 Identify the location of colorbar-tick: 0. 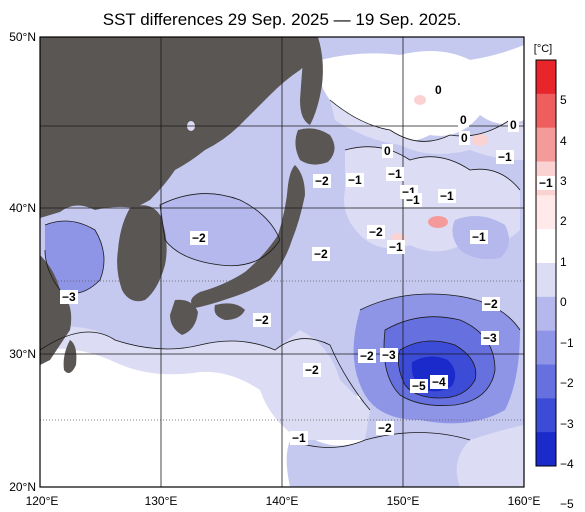
(563, 302).